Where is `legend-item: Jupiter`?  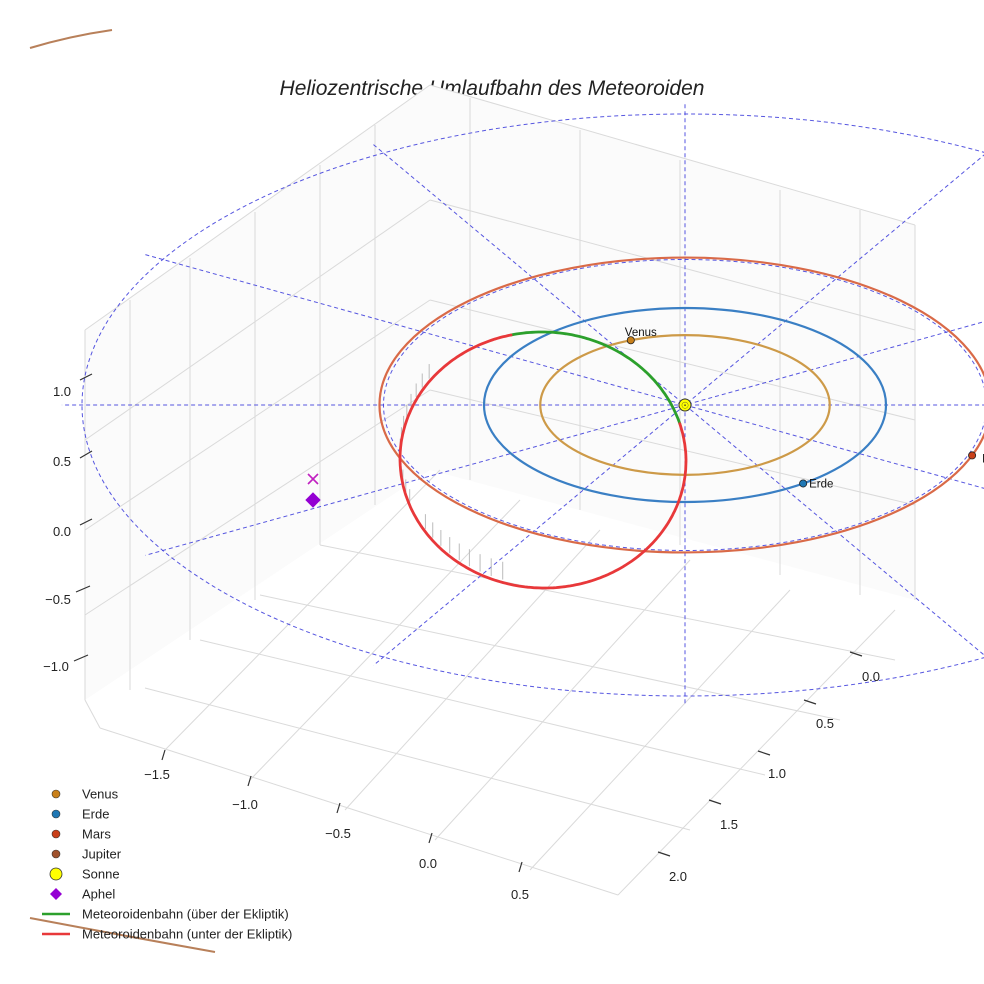
legend-item: Jupiter is located at coordinates (86, 854).